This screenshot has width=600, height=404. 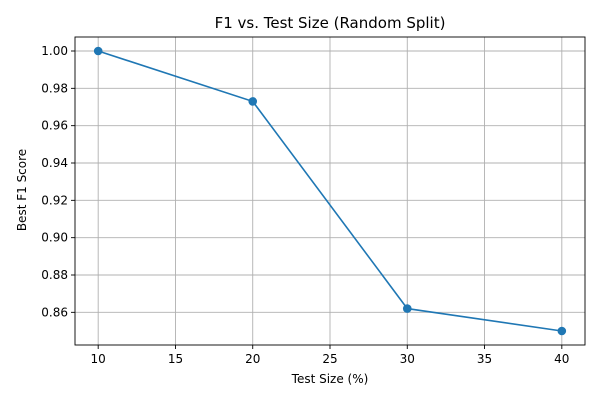 I want to click on x-tick-label: 40, so click(x=561, y=359).